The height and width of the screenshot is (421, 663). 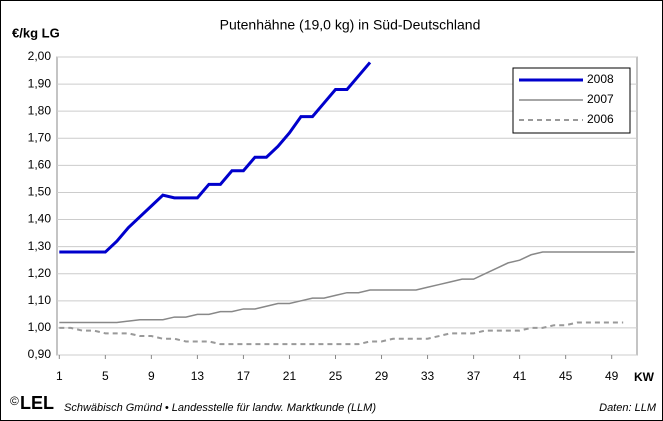 What do you see at coordinates (600, 79) in the screenshot?
I see `legend-label: 2008` at bounding box center [600, 79].